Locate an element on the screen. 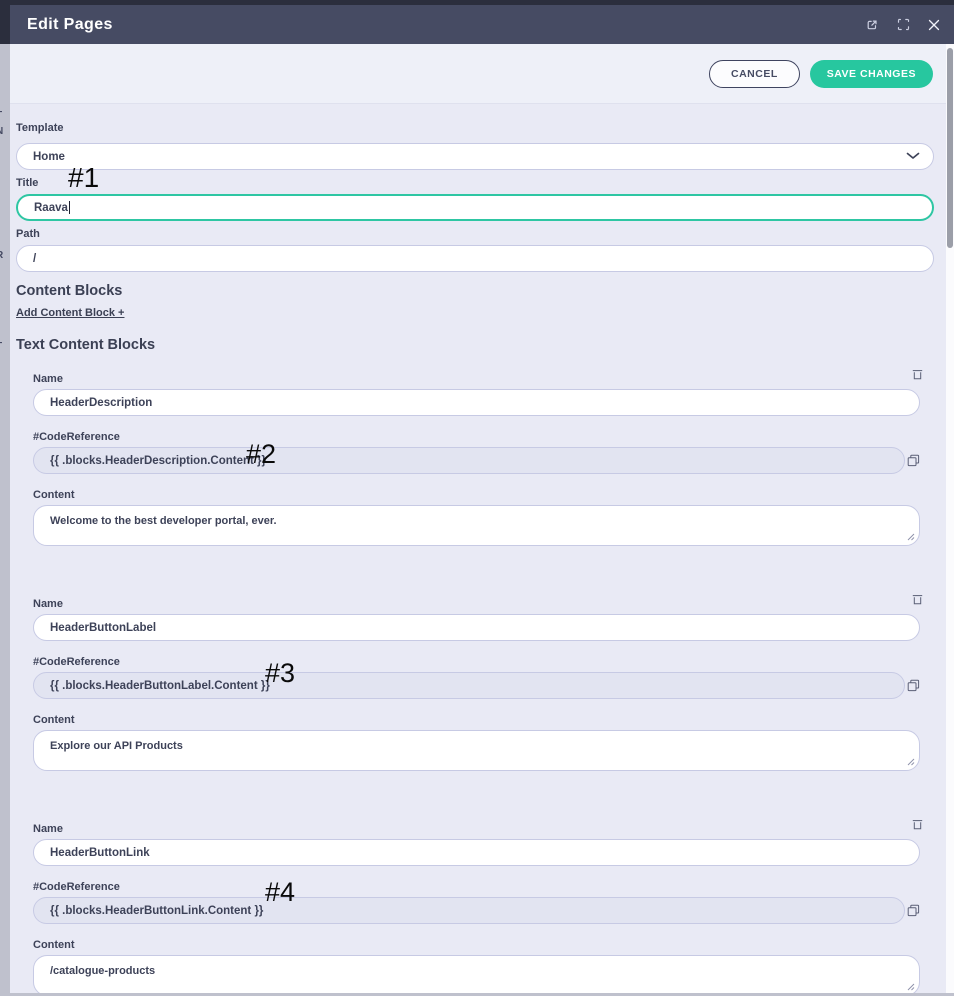  template-label: Template is located at coordinates (40, 128).